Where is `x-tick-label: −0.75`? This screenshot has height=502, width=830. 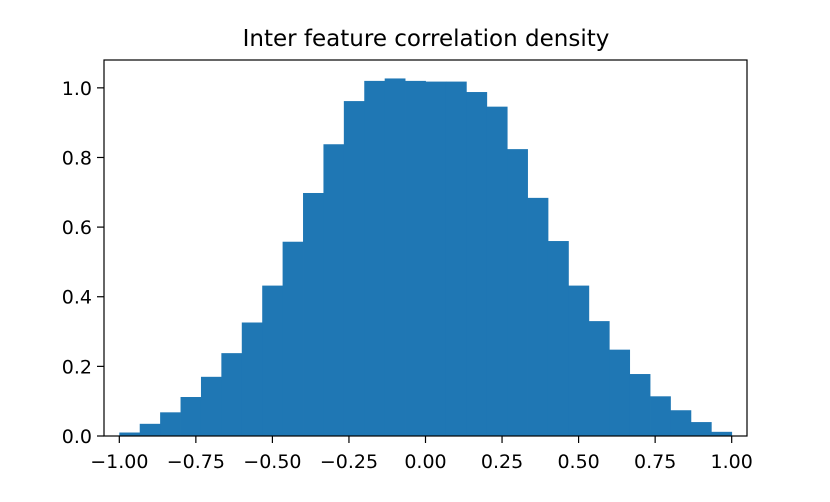
x-tick-label: −0.75 is located at coordinates (196, 462).